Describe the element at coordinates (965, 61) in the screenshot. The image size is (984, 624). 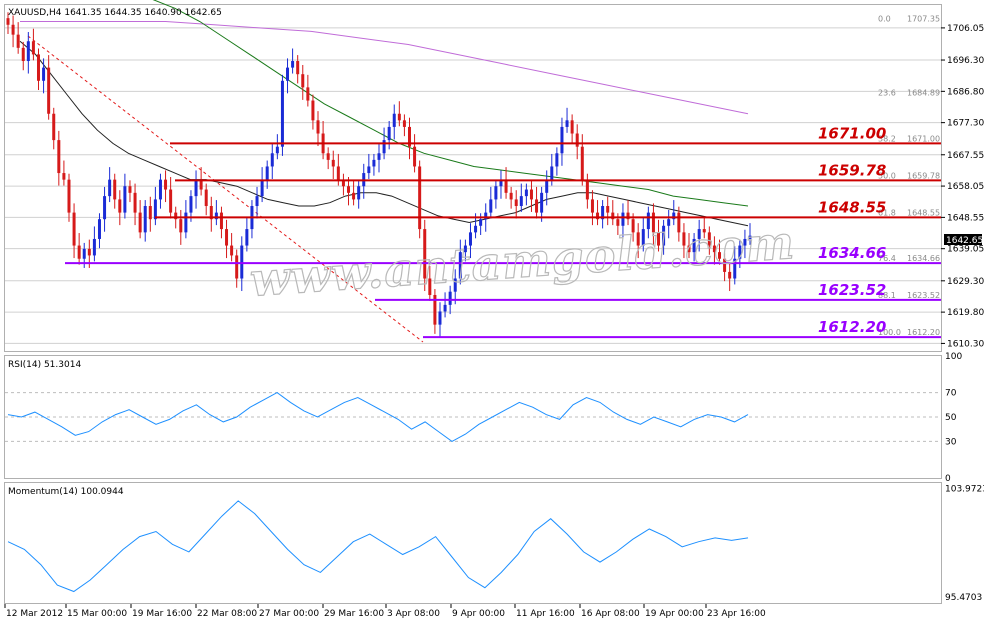
I see `price-tick-label: 1696.30` at that location.